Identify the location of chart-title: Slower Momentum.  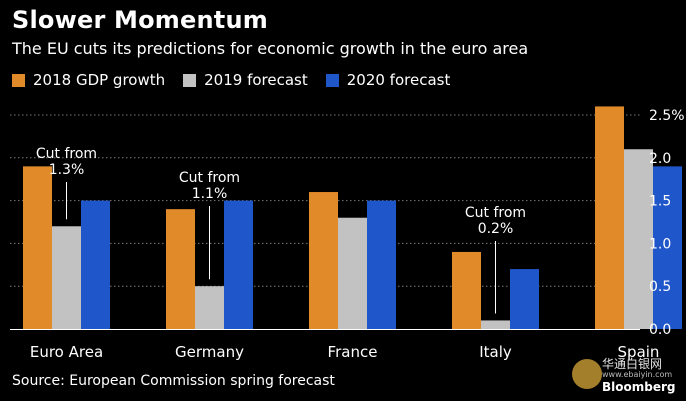
(140, 20).